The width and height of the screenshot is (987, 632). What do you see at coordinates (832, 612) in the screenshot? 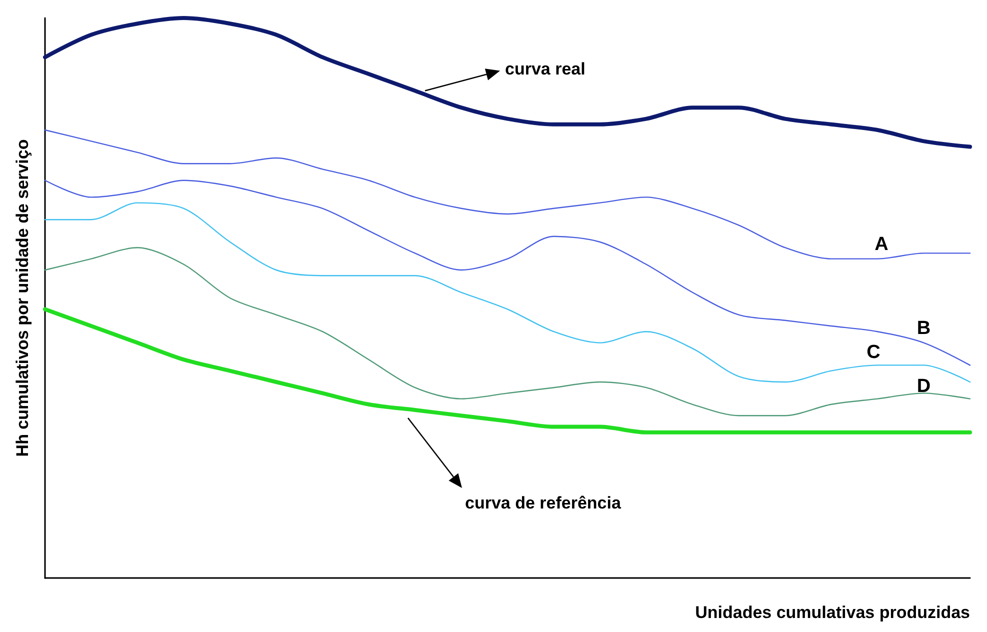
I see `x-axis-title: Unidades cumulativas produzidas` at bounding box center [832, 612].